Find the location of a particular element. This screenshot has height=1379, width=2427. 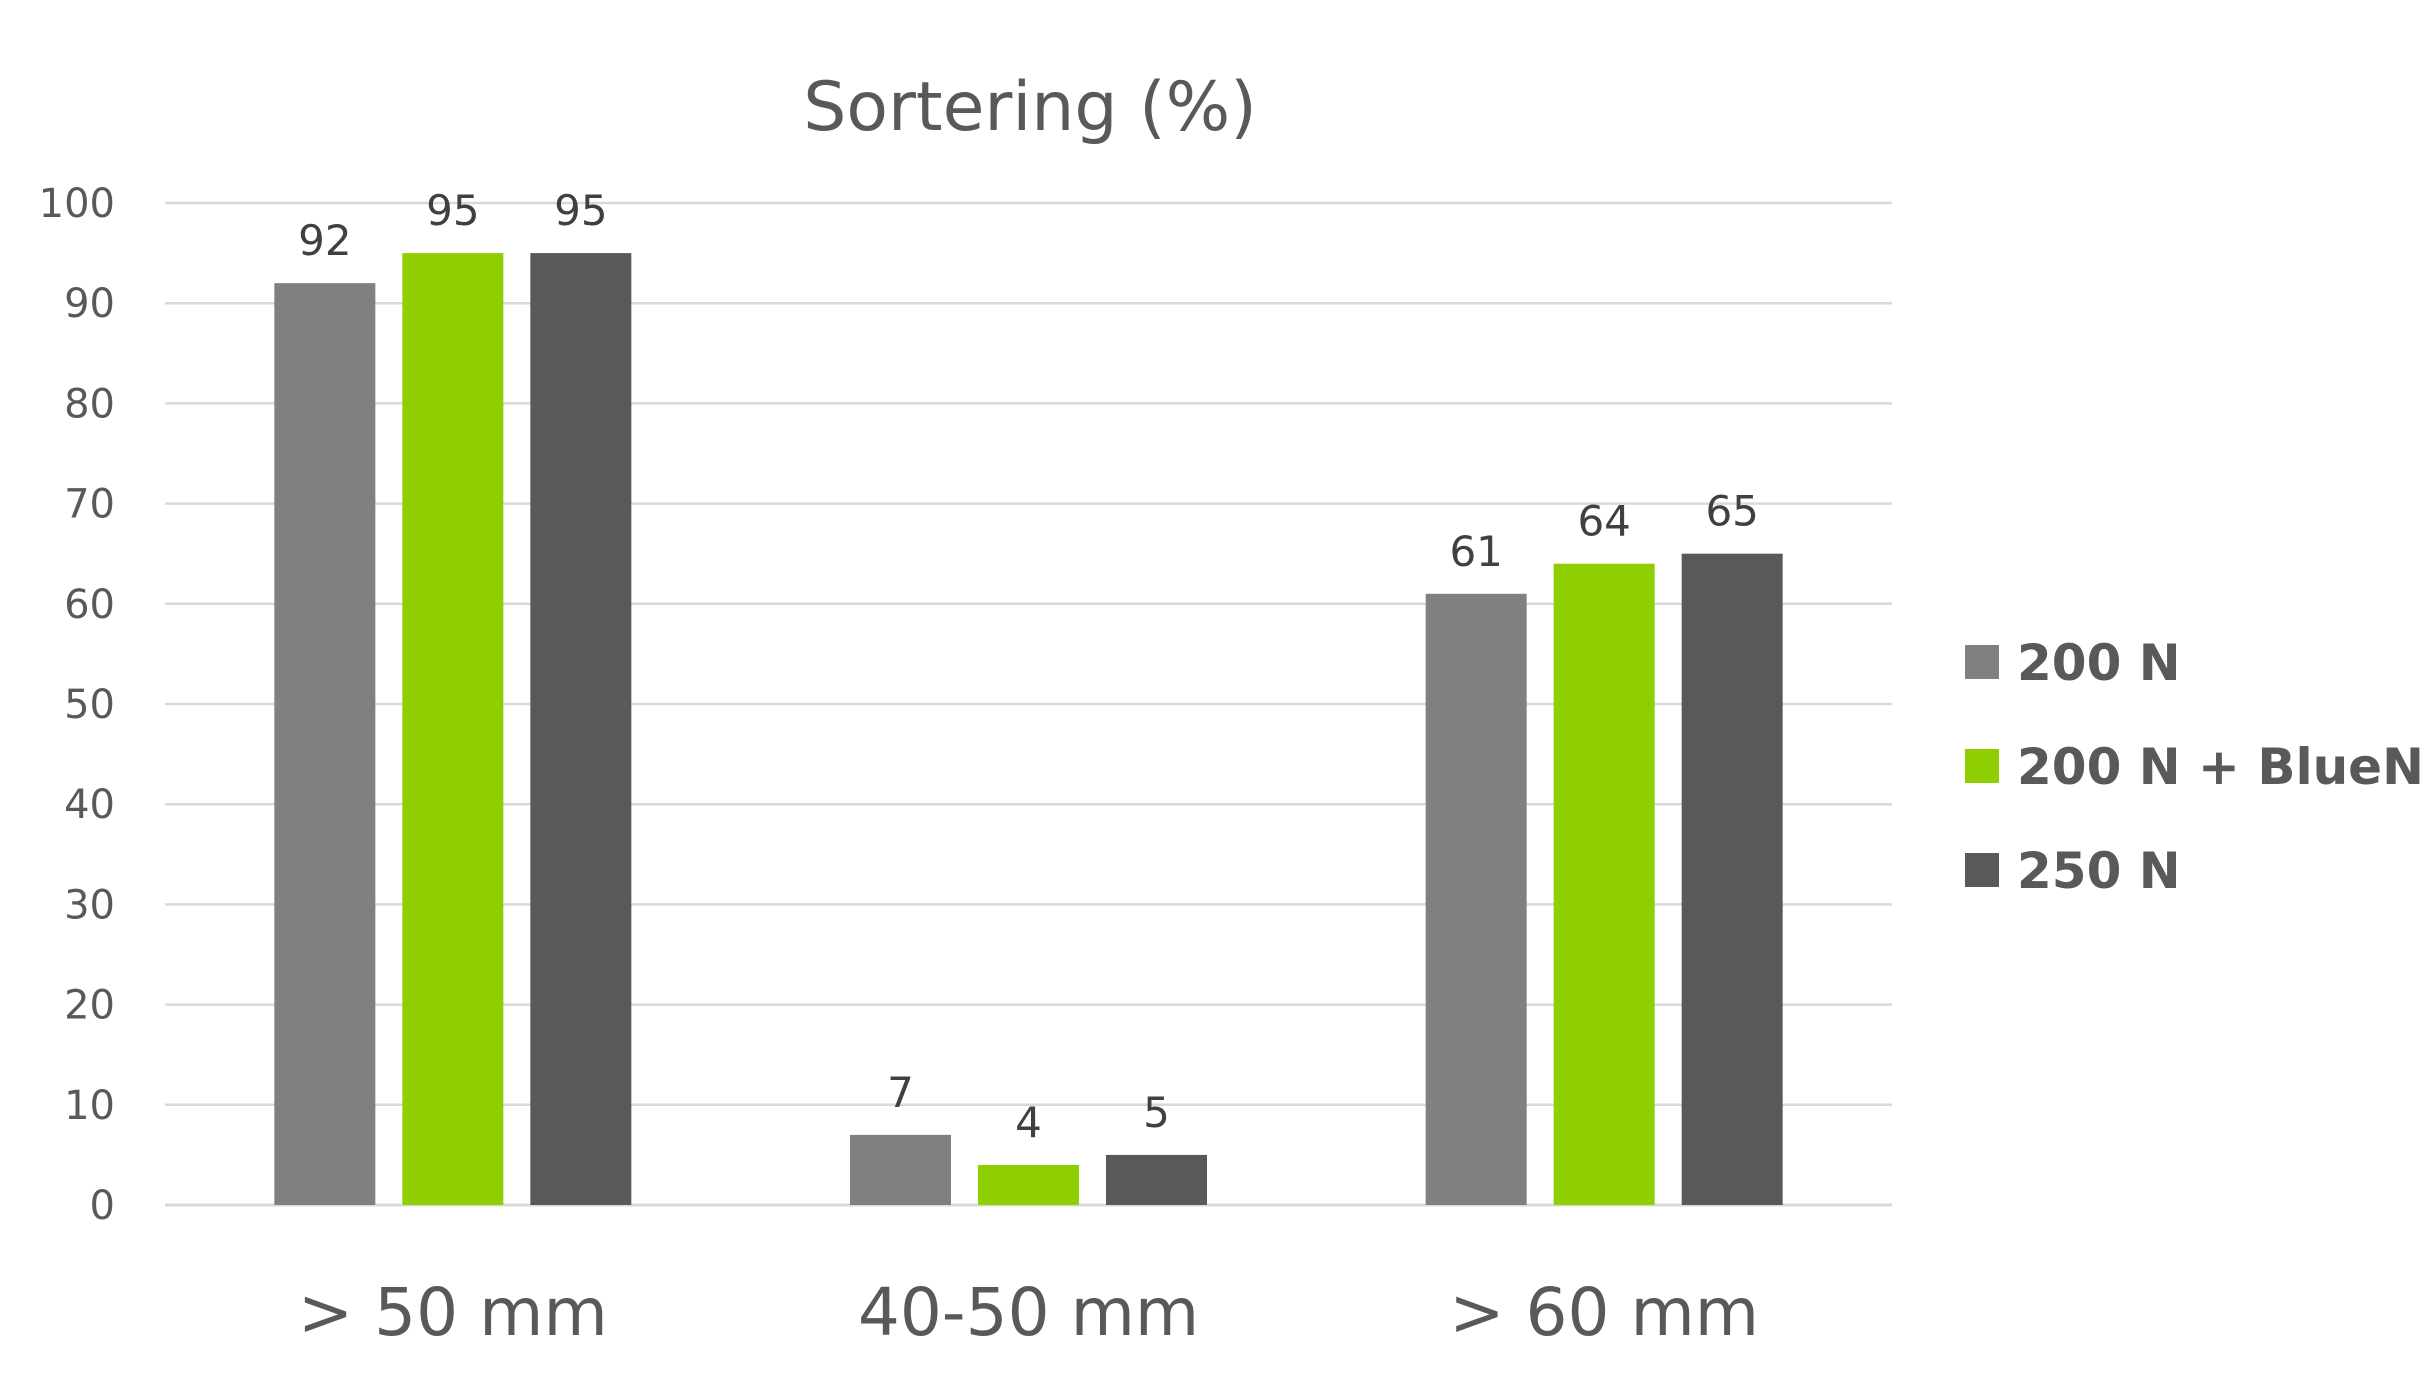

legend: 200 N 200 N + BlueN 250 N is located at coordinates (2194, 767).